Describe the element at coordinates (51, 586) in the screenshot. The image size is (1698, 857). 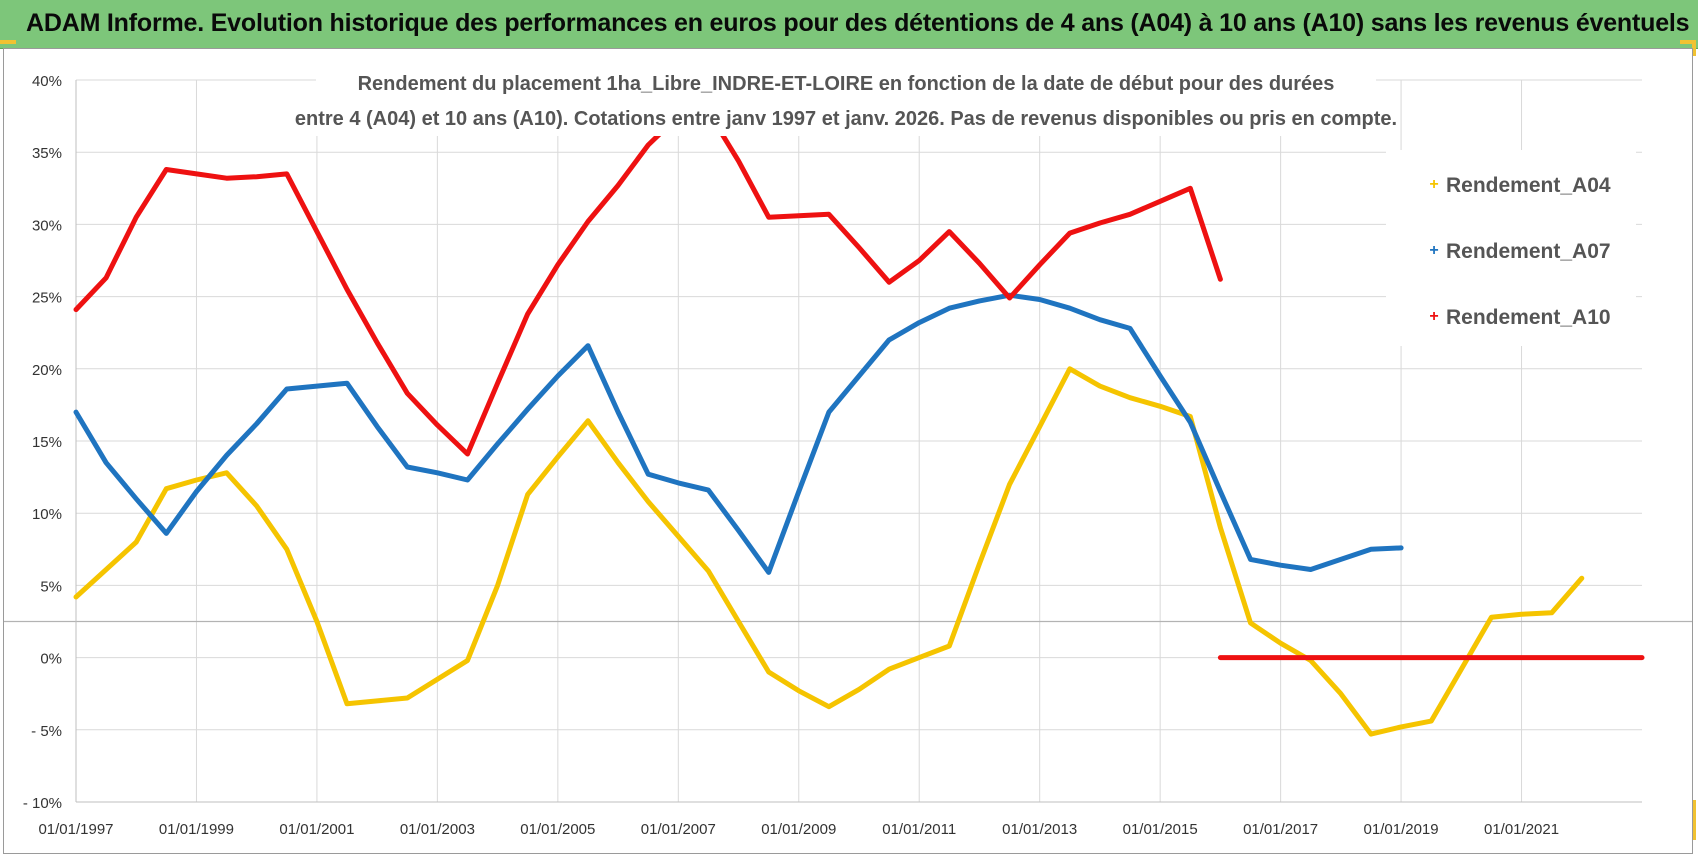
I see `y-tick-label: 5%` at that location.